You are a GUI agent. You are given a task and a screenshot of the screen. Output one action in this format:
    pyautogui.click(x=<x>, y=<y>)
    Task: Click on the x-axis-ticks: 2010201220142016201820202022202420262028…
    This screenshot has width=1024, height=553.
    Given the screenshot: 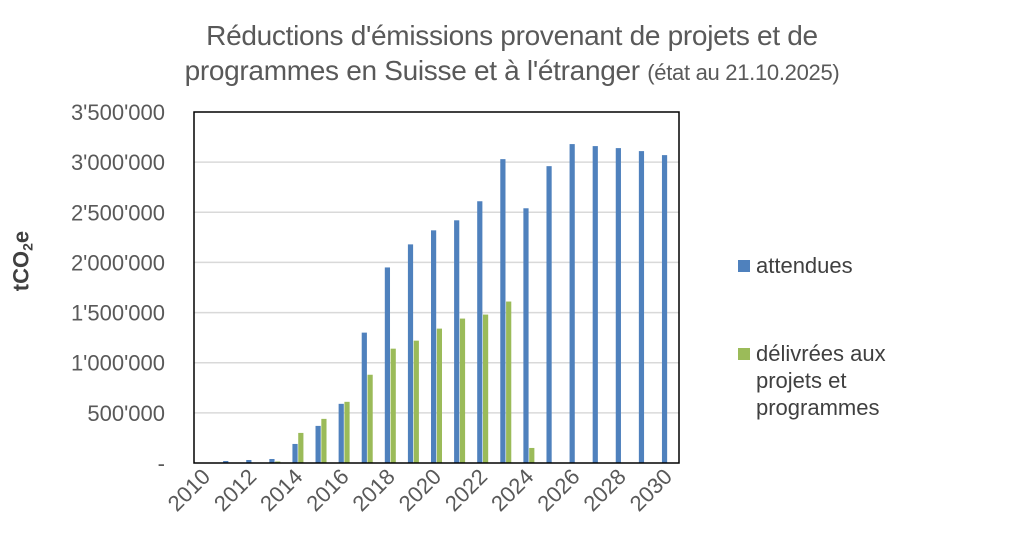 What is the action you would take?
    pyautogui.click(x=420, y=490)
    